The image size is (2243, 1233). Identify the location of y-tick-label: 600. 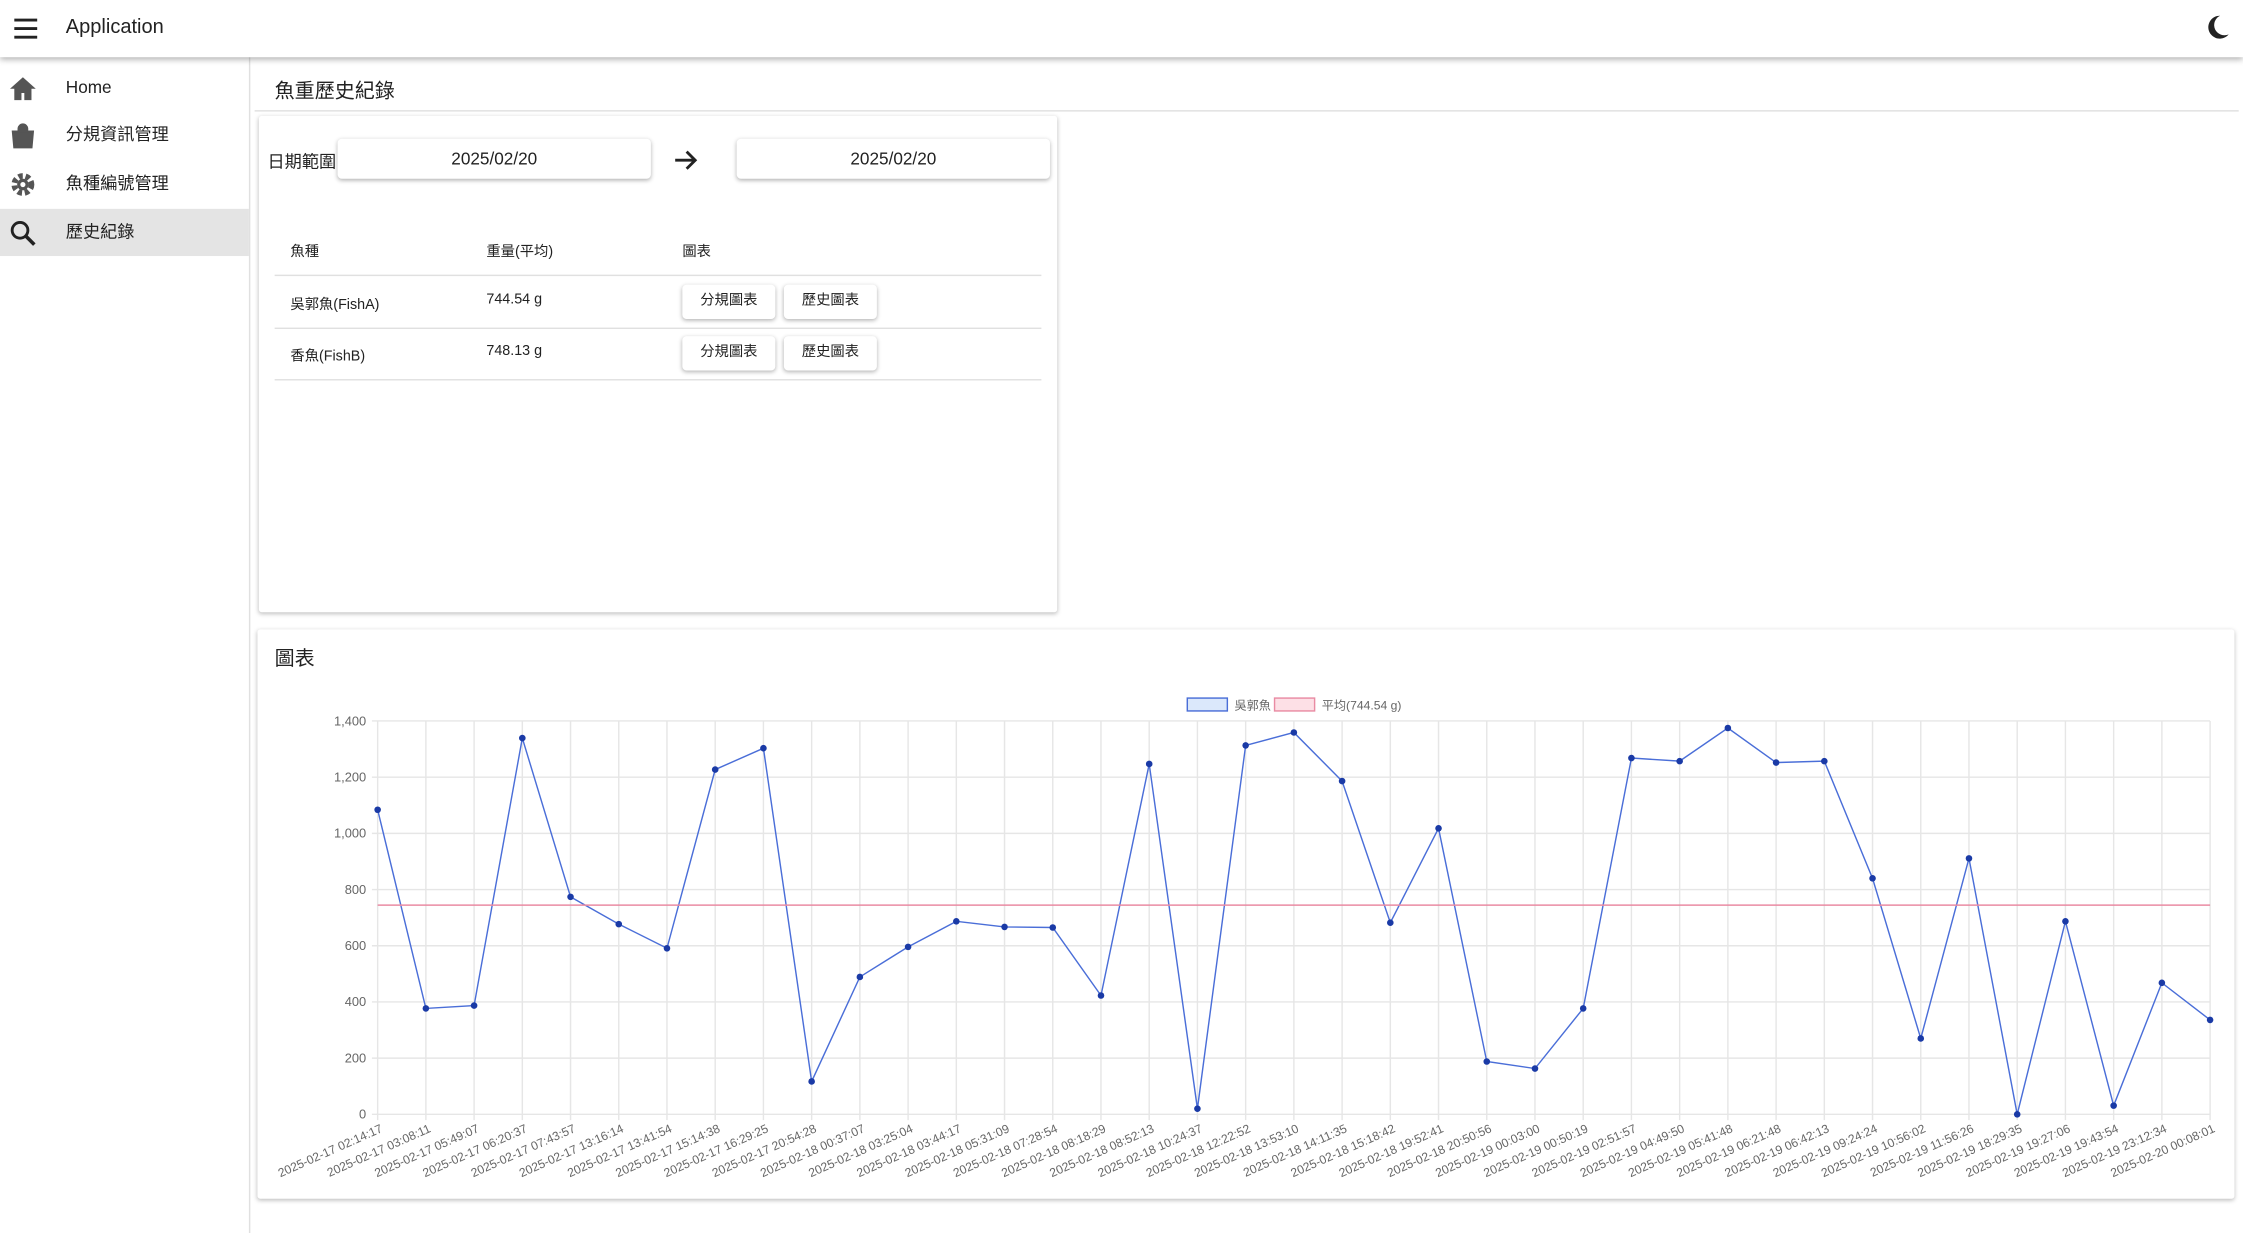
(355, 945).